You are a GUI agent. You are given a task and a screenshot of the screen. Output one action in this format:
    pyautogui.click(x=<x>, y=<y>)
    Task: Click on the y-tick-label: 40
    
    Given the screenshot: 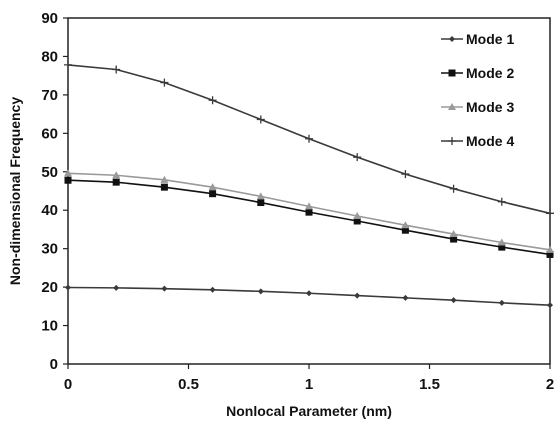 What is the action you would take?
    pyautogui.click(x=49, y=210)
    